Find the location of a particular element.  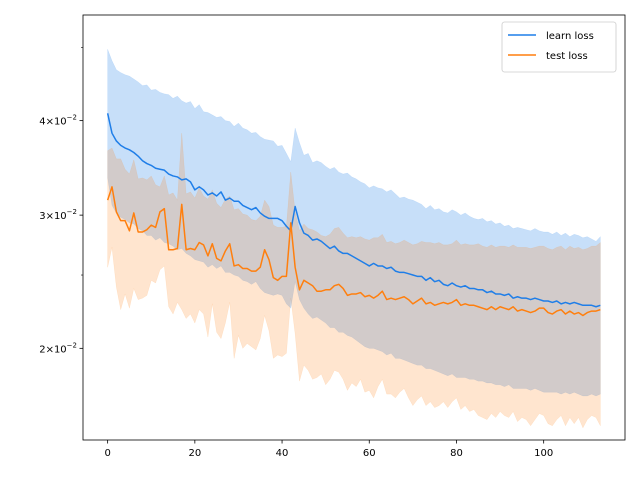

legend-label: learn loss is located at coordinates (570, 36).